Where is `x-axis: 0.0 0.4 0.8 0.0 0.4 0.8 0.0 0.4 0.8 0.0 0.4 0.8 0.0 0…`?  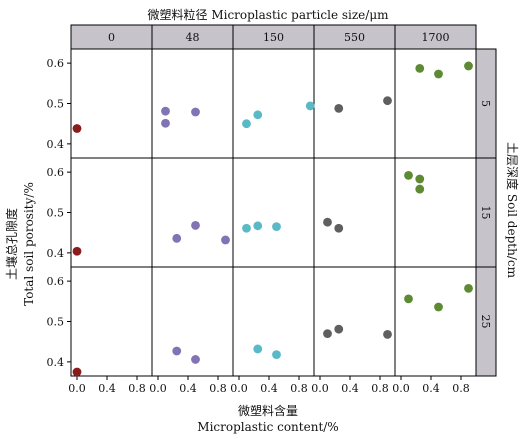
x-axis: 0.0 0.4 0.8 0.0 0.4 0.8 0.0 0.4 0.8 0.0 0.4 0.8 0.0 0… is located at coordinates (269, 385).